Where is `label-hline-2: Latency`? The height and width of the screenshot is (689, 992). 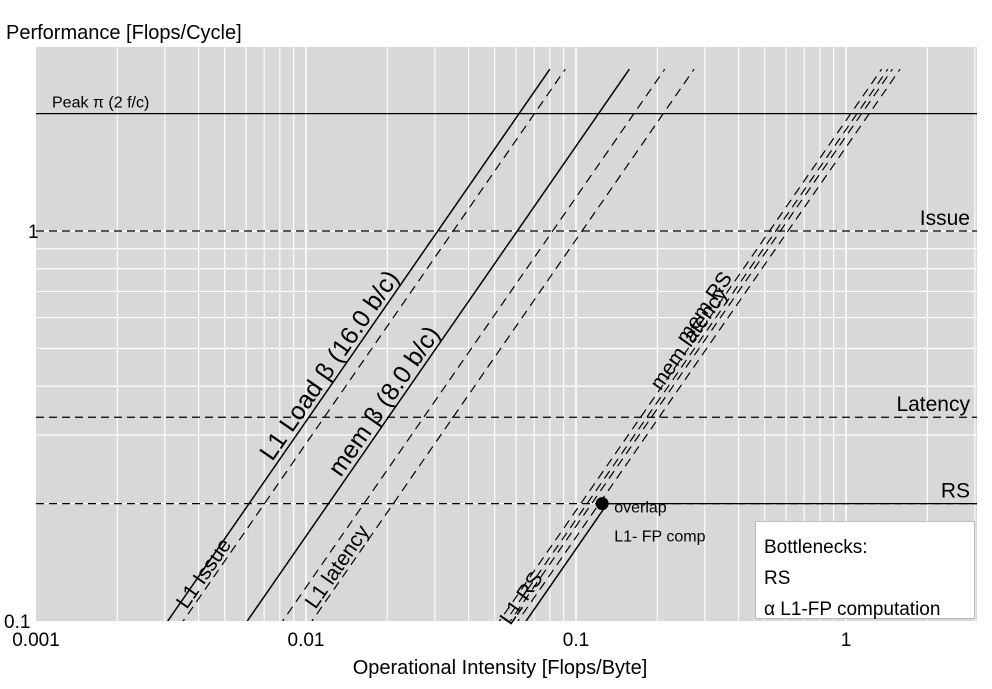 label-hline-2: Latency is located at coordinates (933, 404).